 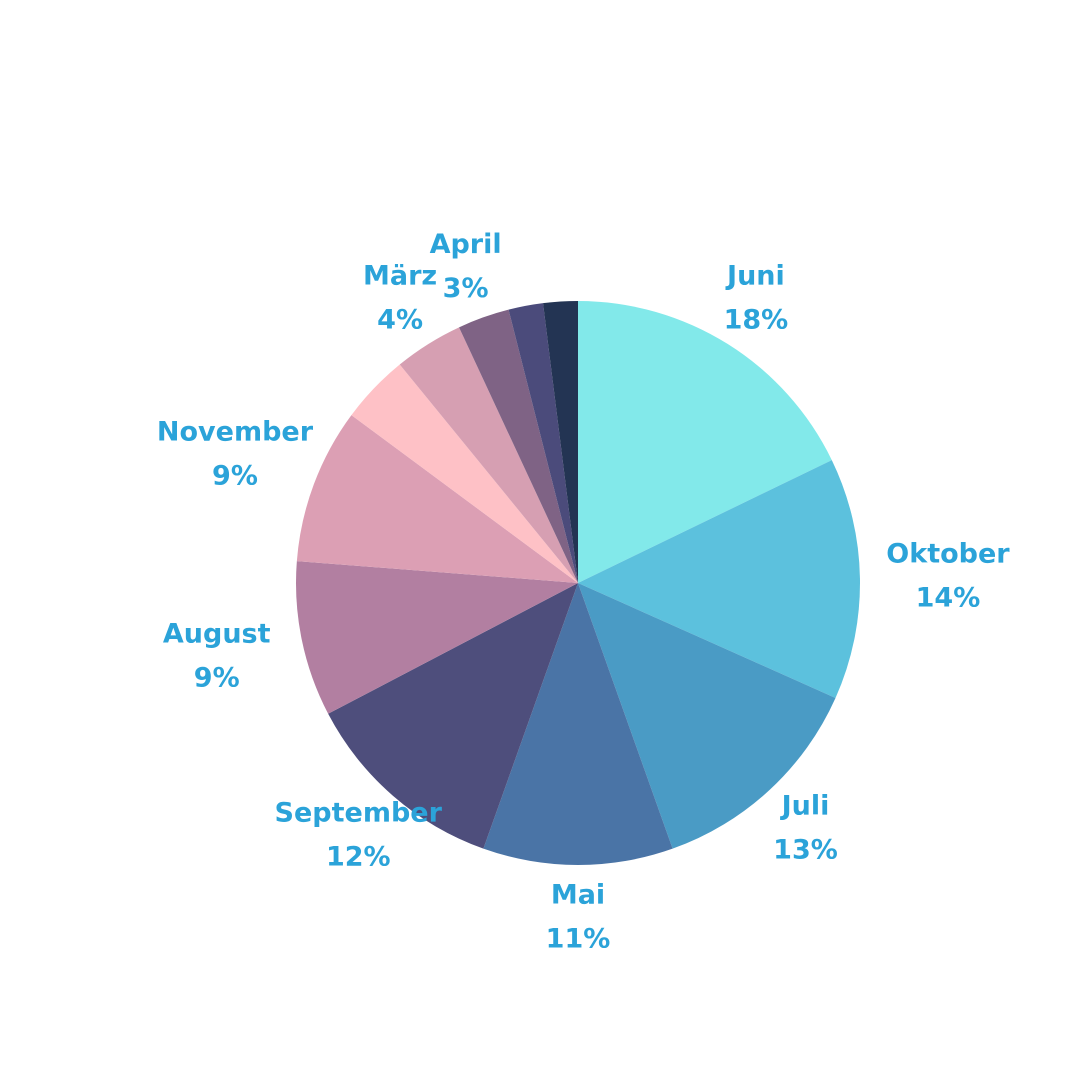 What do you see at coordinates (805, 849) in the screenshot?
I see `slice-value: 13%` at bounding box center [805, 849].